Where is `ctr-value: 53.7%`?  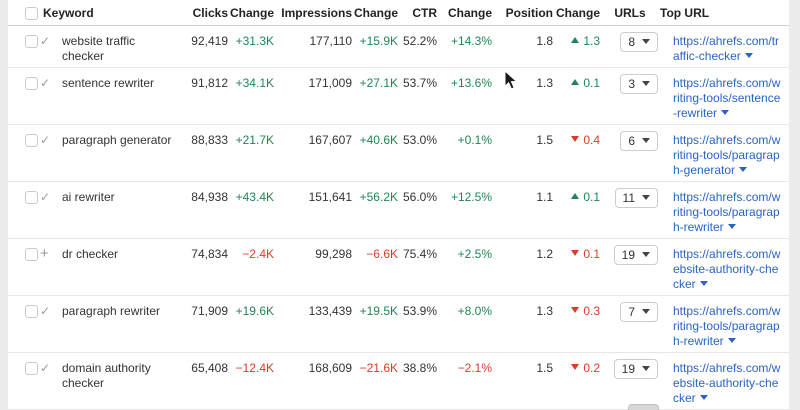
ctr-value: 53.7% is located at coordinates (417, 96).